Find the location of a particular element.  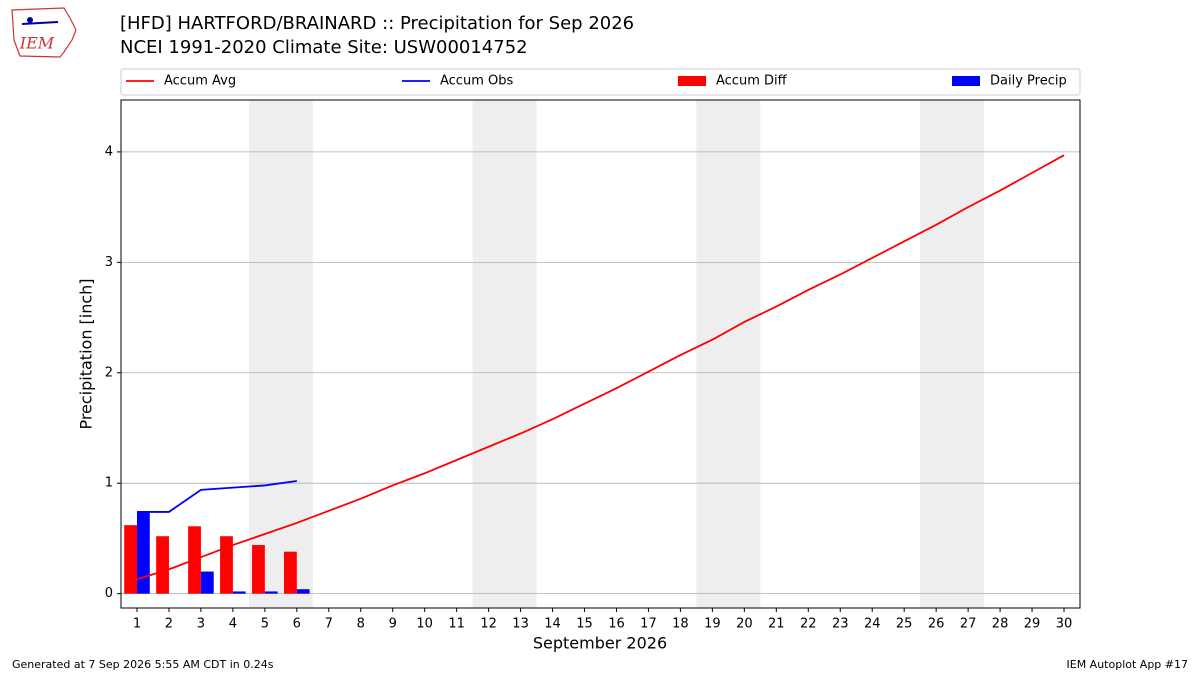

line is located at coordinates (216, 496).